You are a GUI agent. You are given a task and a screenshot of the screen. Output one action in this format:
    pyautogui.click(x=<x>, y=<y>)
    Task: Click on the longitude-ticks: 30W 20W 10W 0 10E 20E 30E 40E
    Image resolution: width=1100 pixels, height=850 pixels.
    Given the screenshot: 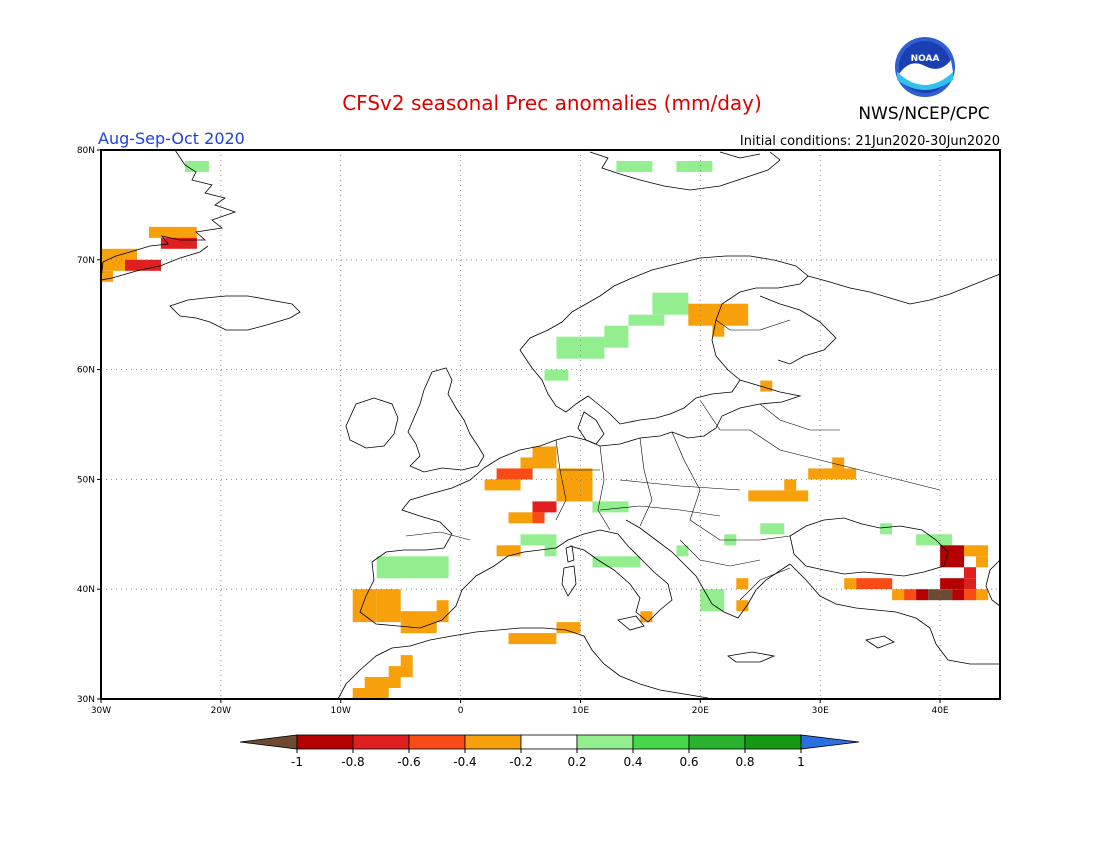 What is the action you would take?
    pyautogui.click(x=520, y=707)
    